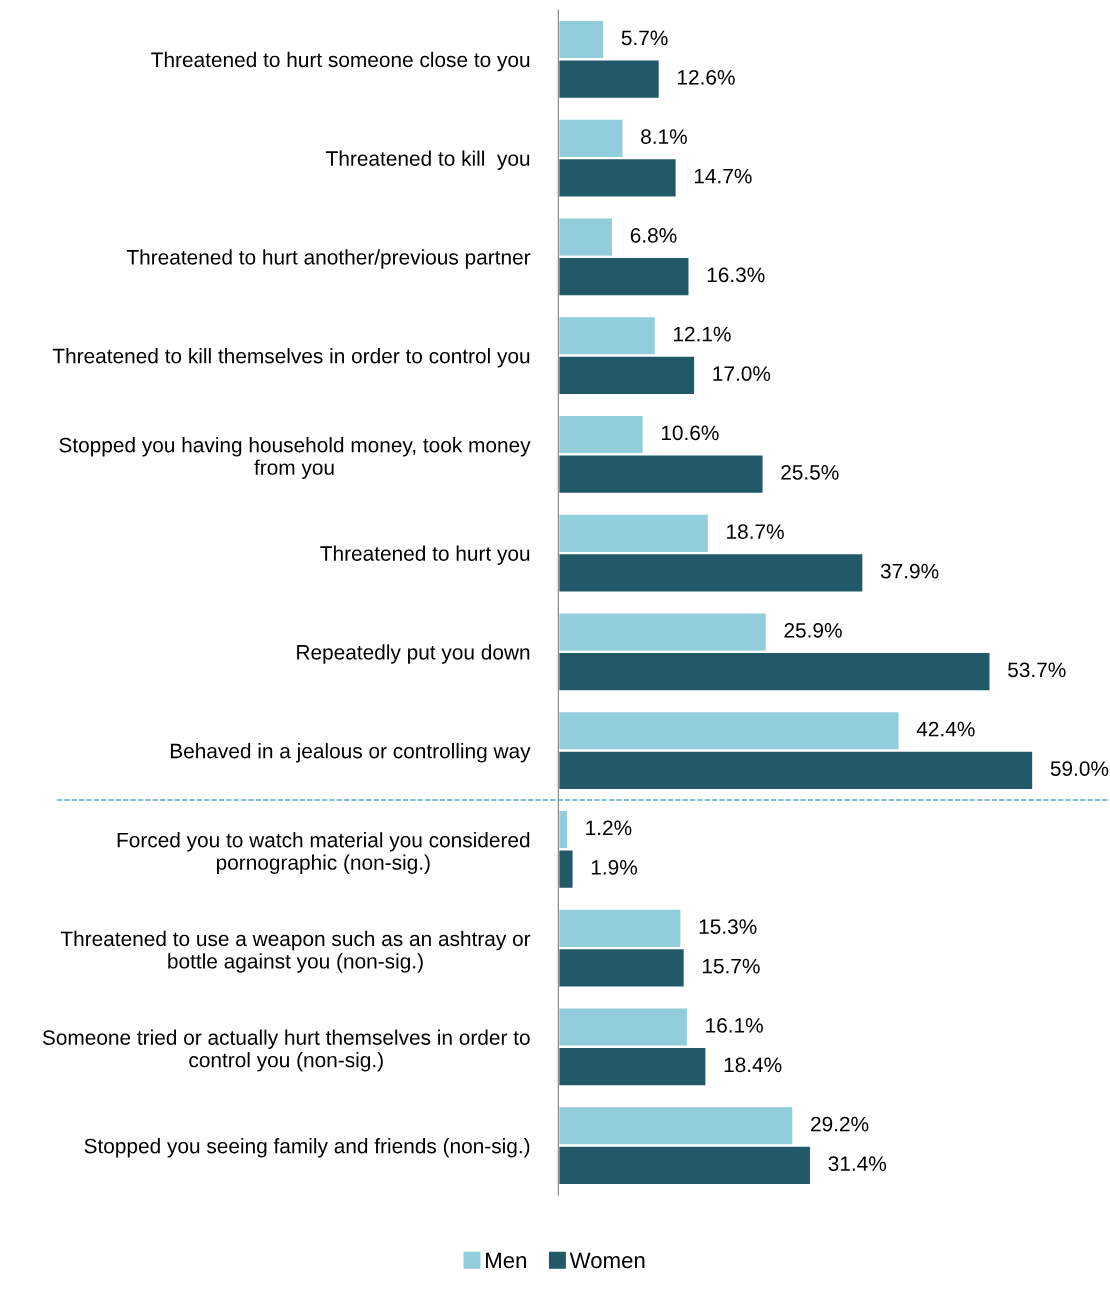 This screenshot has height=1290, width=1110. What do you see at coordinates (723, 176) in the screenshot?
I see `data-label: 14.7%` at bounding box center [723, 176].